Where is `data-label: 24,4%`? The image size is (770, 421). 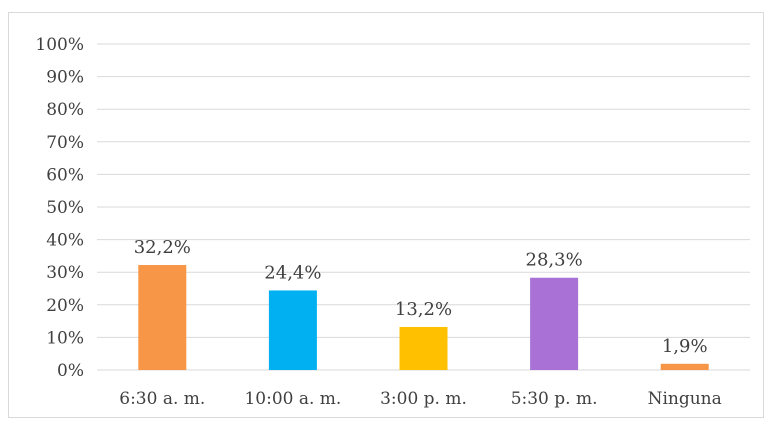
data-label: 24,4% is located at coordinates (292, 272).